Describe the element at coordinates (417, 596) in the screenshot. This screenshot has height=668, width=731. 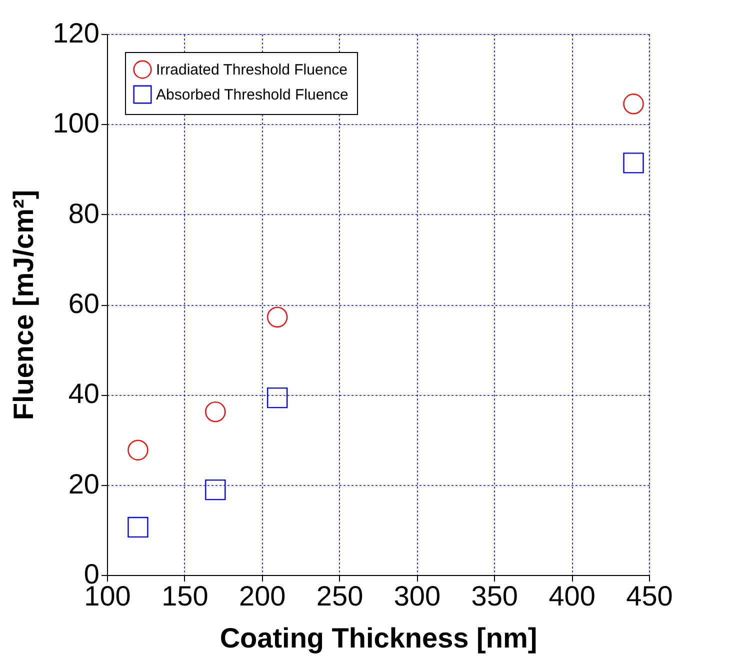
I see `x-tick-label: 300` at that location.